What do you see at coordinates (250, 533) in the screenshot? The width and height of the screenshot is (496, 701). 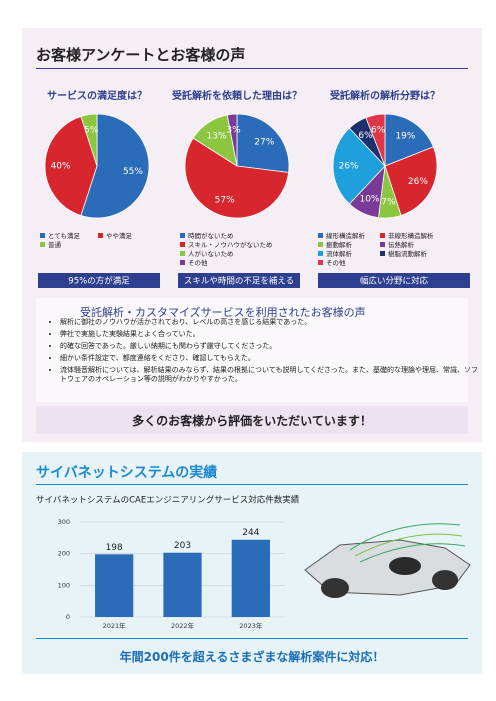 I see `data-label: 244` at bounding box center [250, 533].